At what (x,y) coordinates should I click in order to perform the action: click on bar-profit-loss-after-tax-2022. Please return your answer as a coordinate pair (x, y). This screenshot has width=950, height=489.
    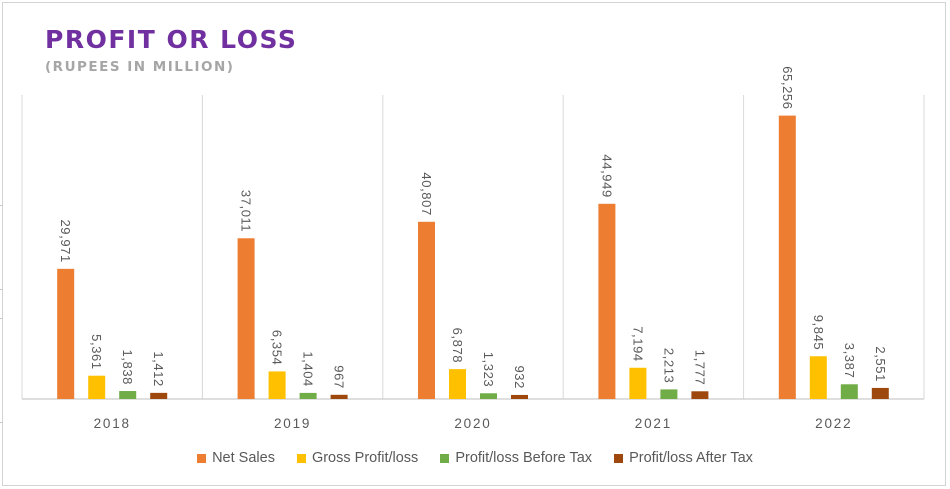
    Looking at the image, I should click on (880, 393).